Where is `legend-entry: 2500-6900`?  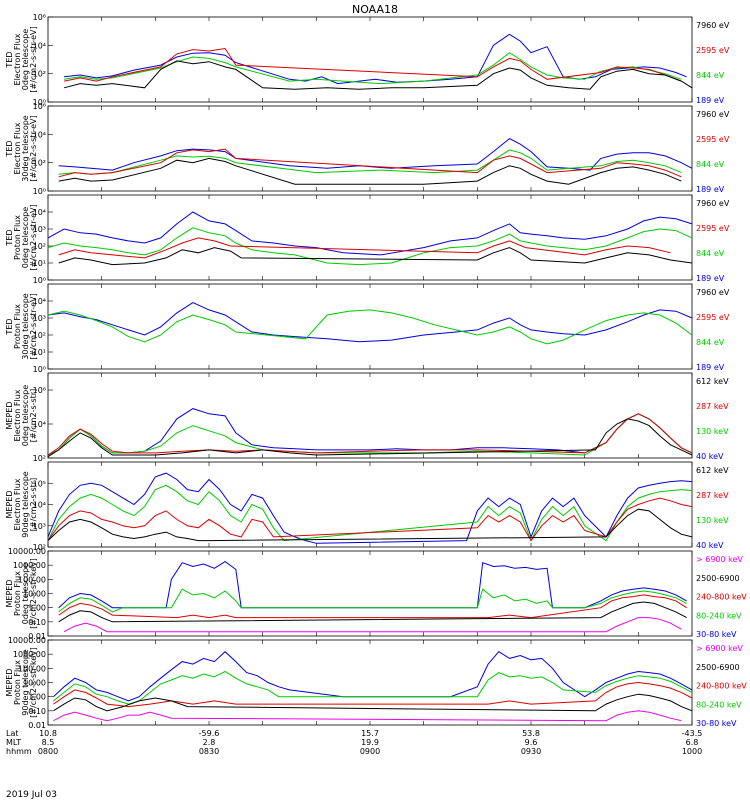 legend-entry: 2500-6900 is located at coordinates (718, 667).